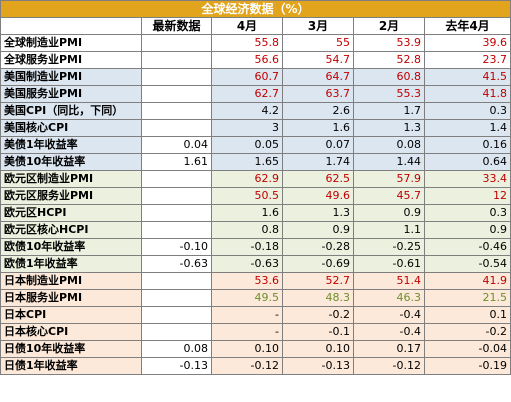 The image size is (511, 402). Describe the element at coordinates (255, 9) in the screenshot. I see `title-row: 全球经济数据（%）` at that location.